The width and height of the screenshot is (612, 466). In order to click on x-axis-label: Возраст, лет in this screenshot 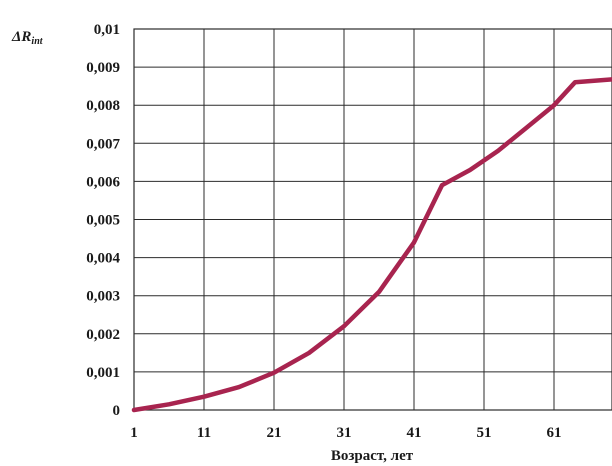, I will do `click(372, 456)`.